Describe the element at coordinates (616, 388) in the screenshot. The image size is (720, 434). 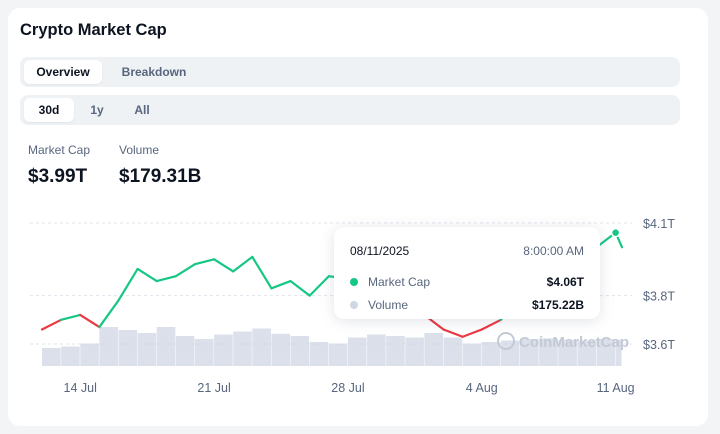
I see `x-tick-label: 11 Aug` at that location.